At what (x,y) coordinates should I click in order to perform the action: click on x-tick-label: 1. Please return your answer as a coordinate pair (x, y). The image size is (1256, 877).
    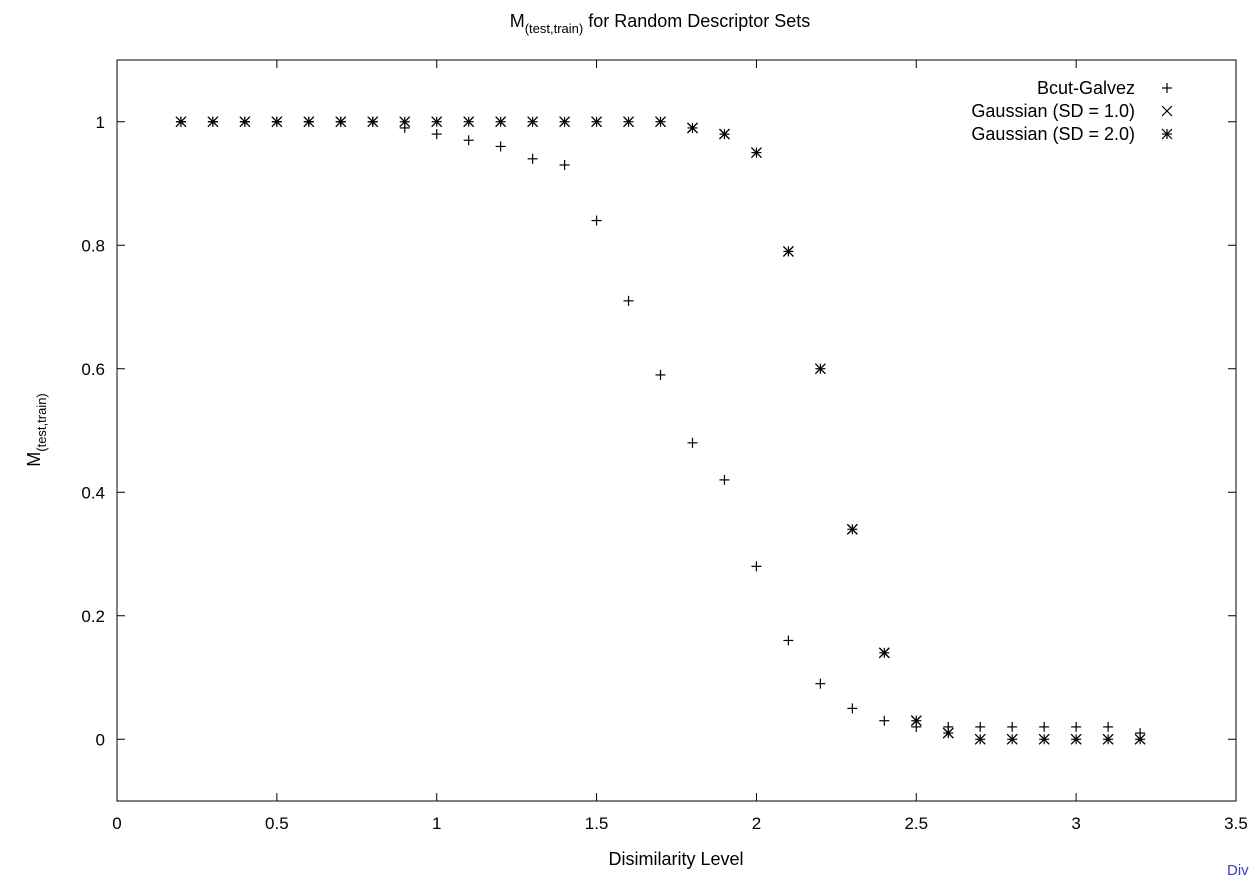
    Looking at the image, I should click on (436, 823).